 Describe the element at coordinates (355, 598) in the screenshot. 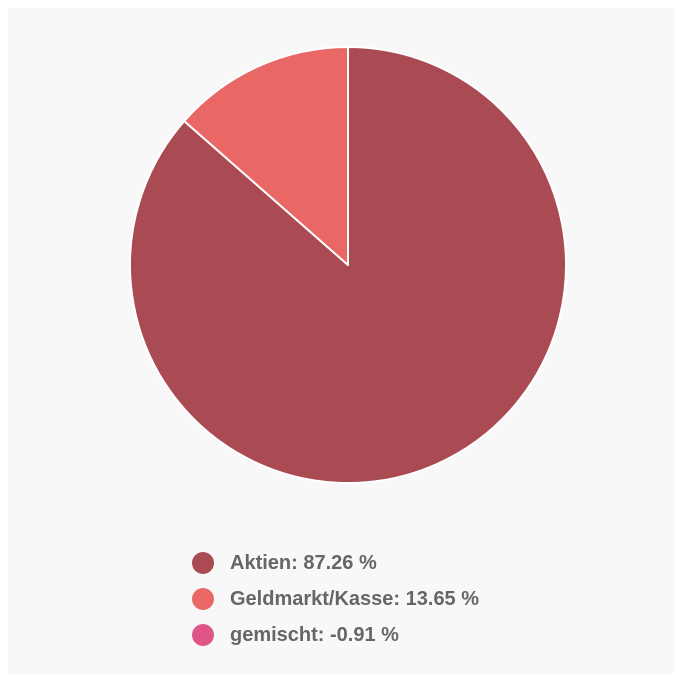

I see `legend-label-geldmarkt-kasse: Geldmarkt/Kasse: 13.65 %` at that location.